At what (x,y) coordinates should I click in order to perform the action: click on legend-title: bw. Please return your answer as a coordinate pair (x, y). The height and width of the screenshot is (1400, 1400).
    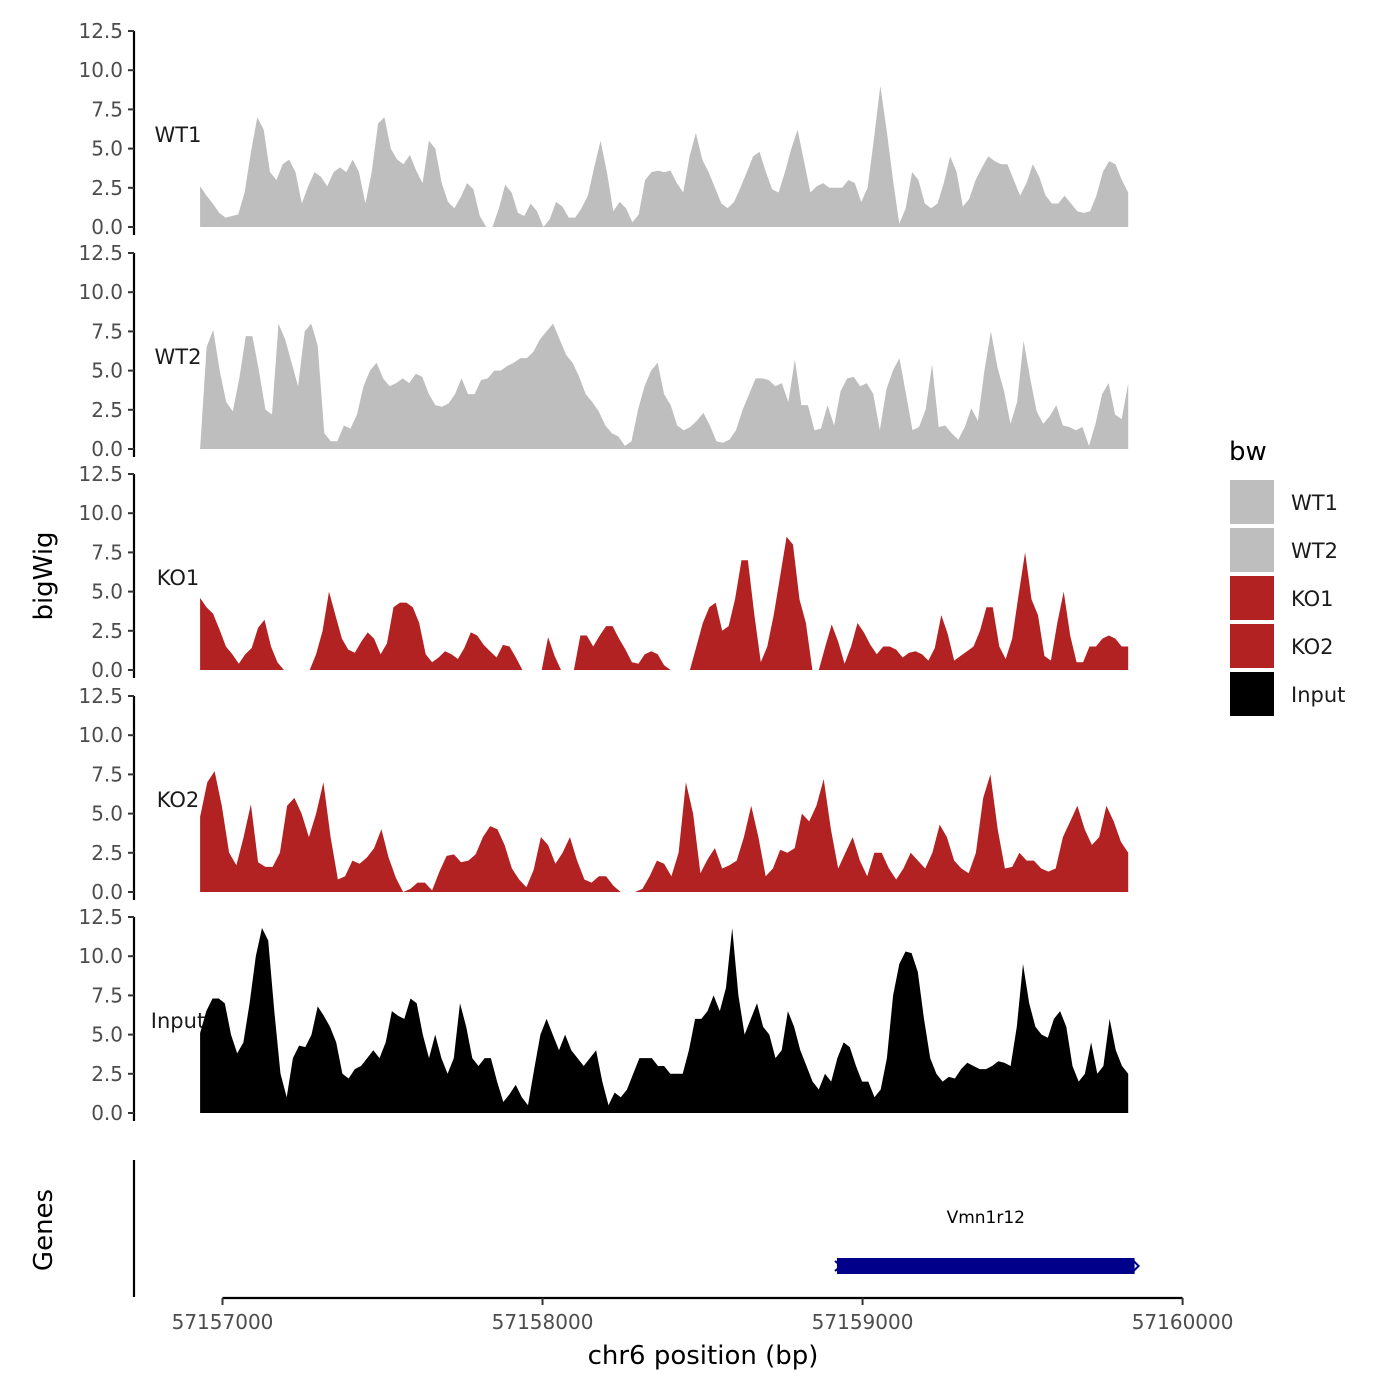
    Looking at the image, I should click on (1248, 452).